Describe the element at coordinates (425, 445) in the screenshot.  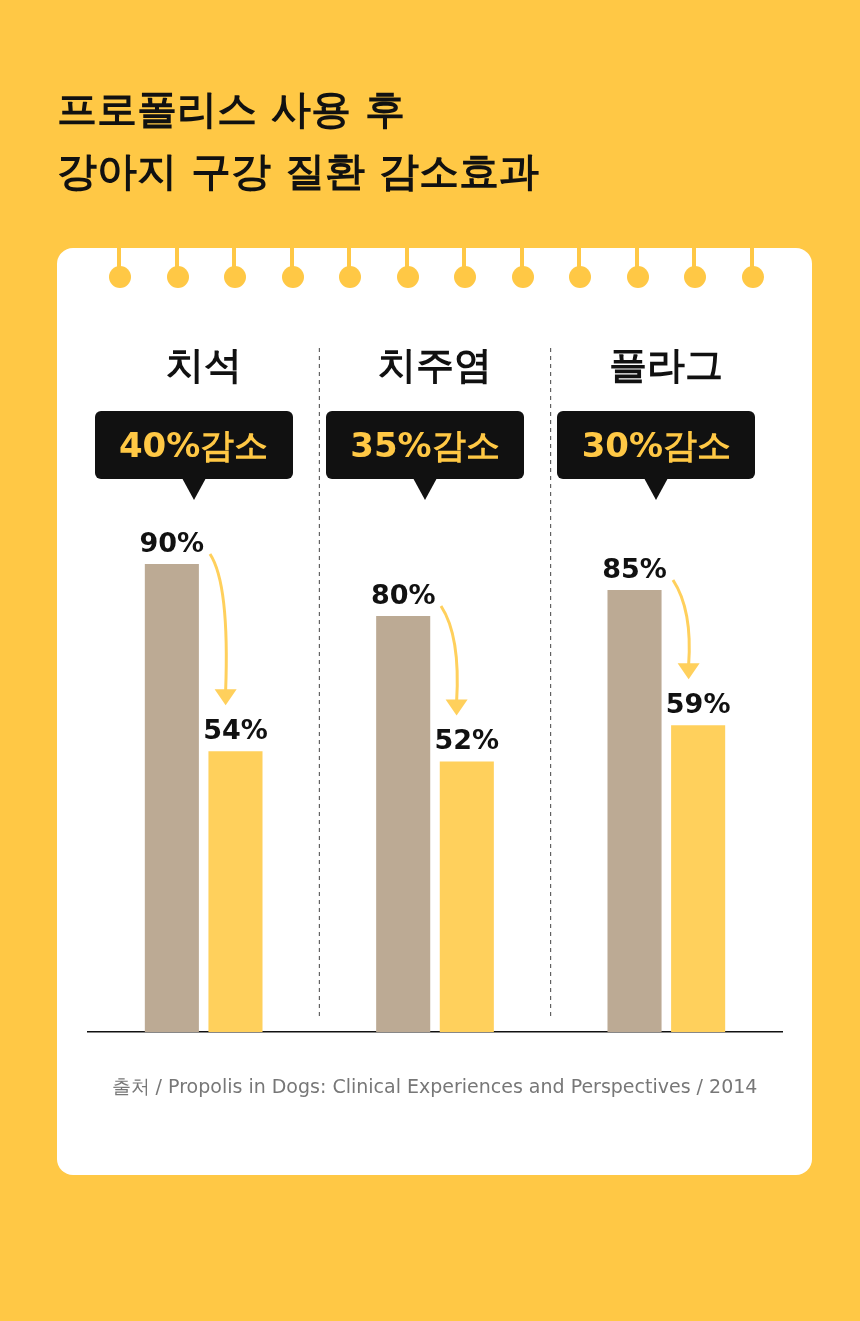
I see `text: 35%감소` at that location.